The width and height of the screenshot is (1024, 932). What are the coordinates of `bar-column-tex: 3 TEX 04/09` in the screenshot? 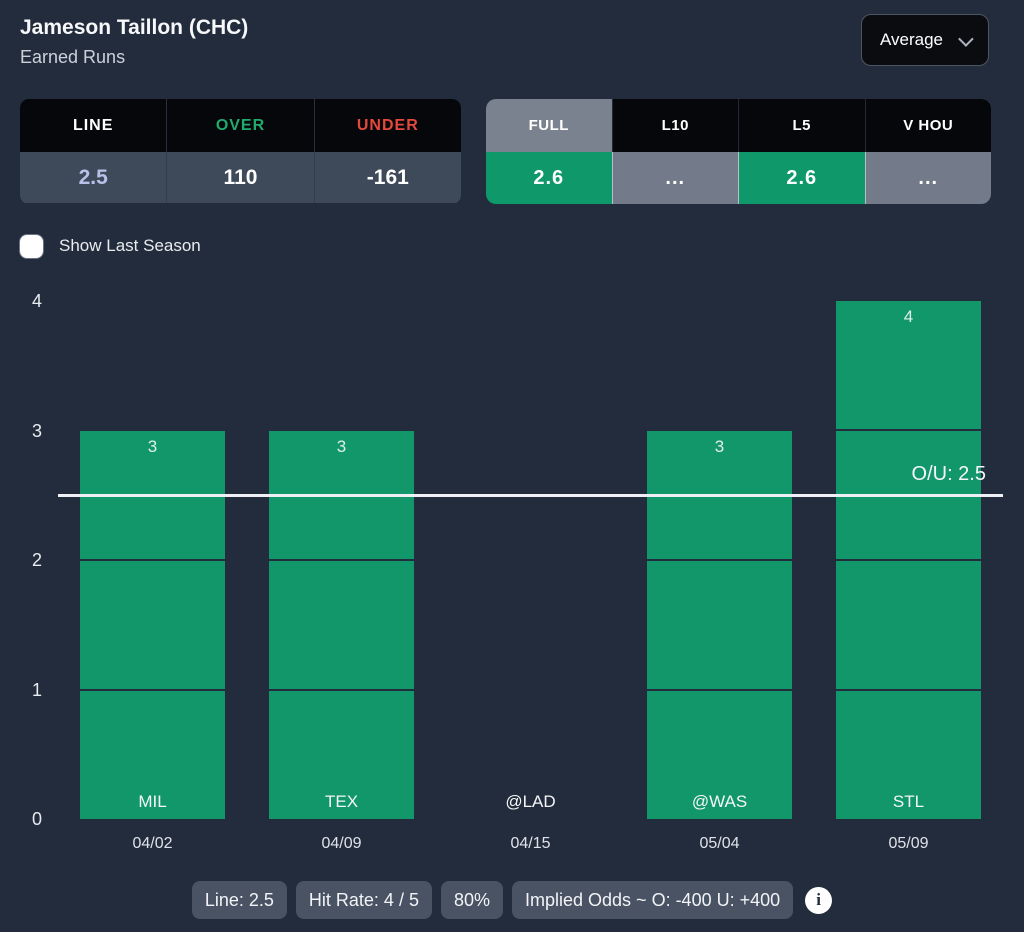 It's located at (341, 561).